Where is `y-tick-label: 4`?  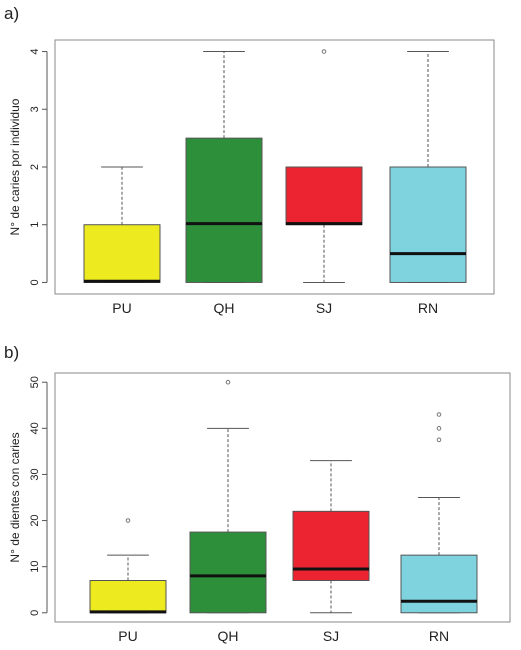 y-tick-label: 4 is located at coordinates (35, 51).